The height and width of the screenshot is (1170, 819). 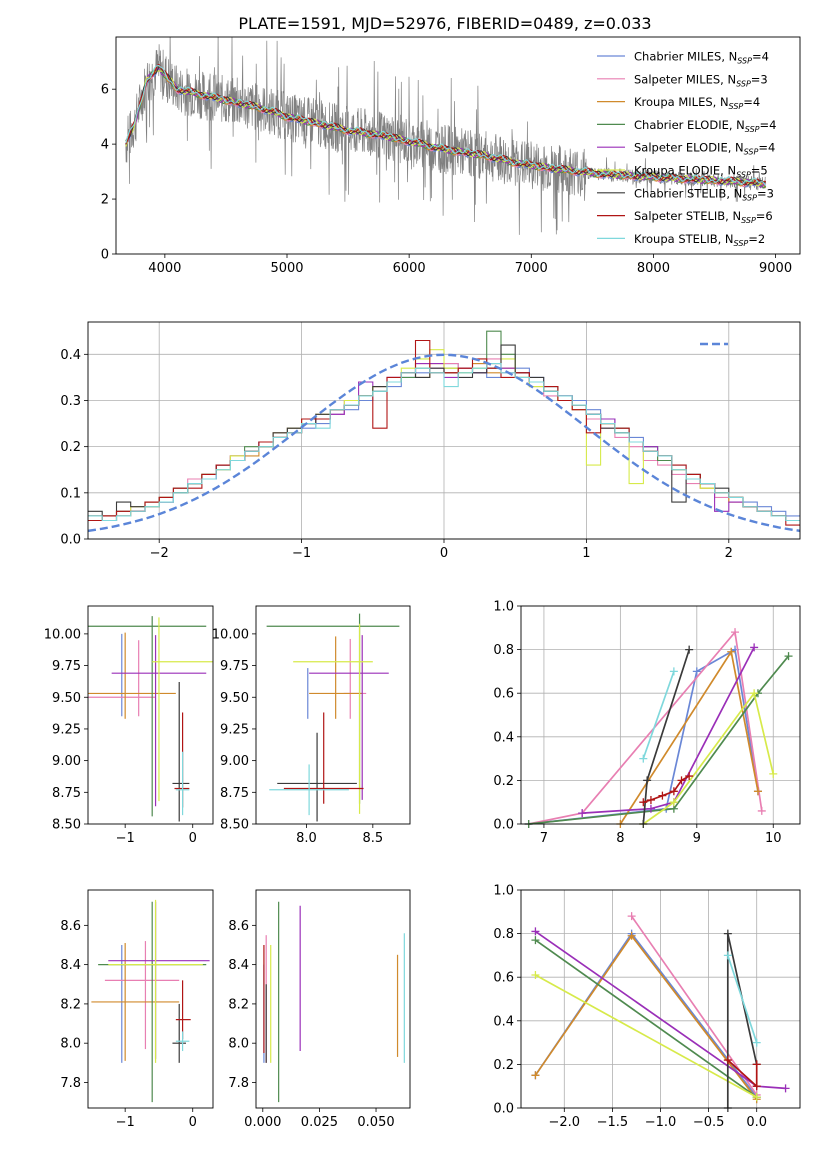 What do you see at coordinates (681, 102) in the screenshot?
I see `legend-text: Kroupa MILES, N` at bounding box center [681, 102].